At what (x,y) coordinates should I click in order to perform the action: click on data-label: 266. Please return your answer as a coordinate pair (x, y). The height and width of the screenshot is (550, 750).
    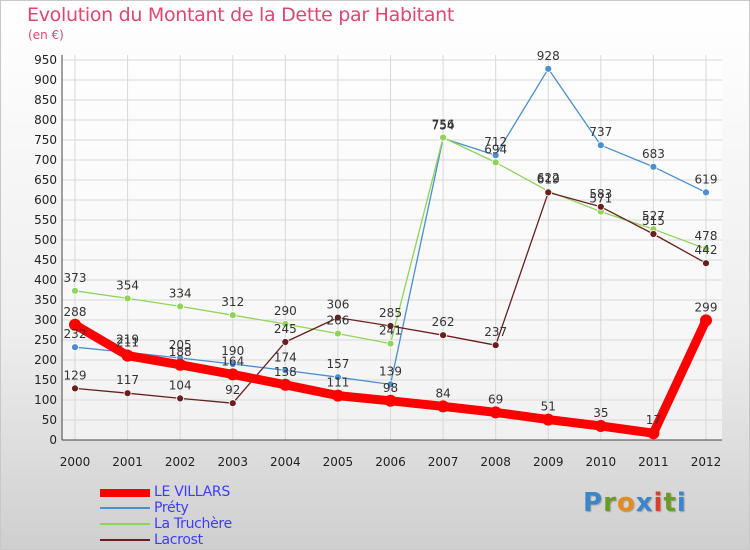
    Looking at the image, I should click on (337, 321).